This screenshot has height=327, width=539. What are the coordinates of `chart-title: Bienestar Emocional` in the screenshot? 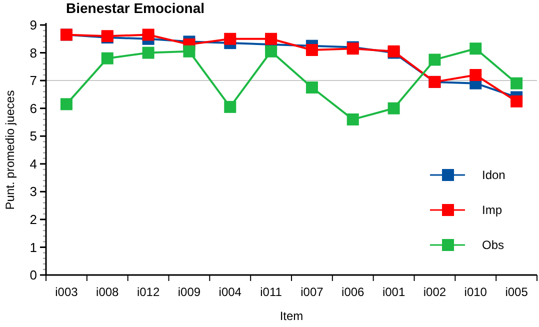 It's located at (135, 8).